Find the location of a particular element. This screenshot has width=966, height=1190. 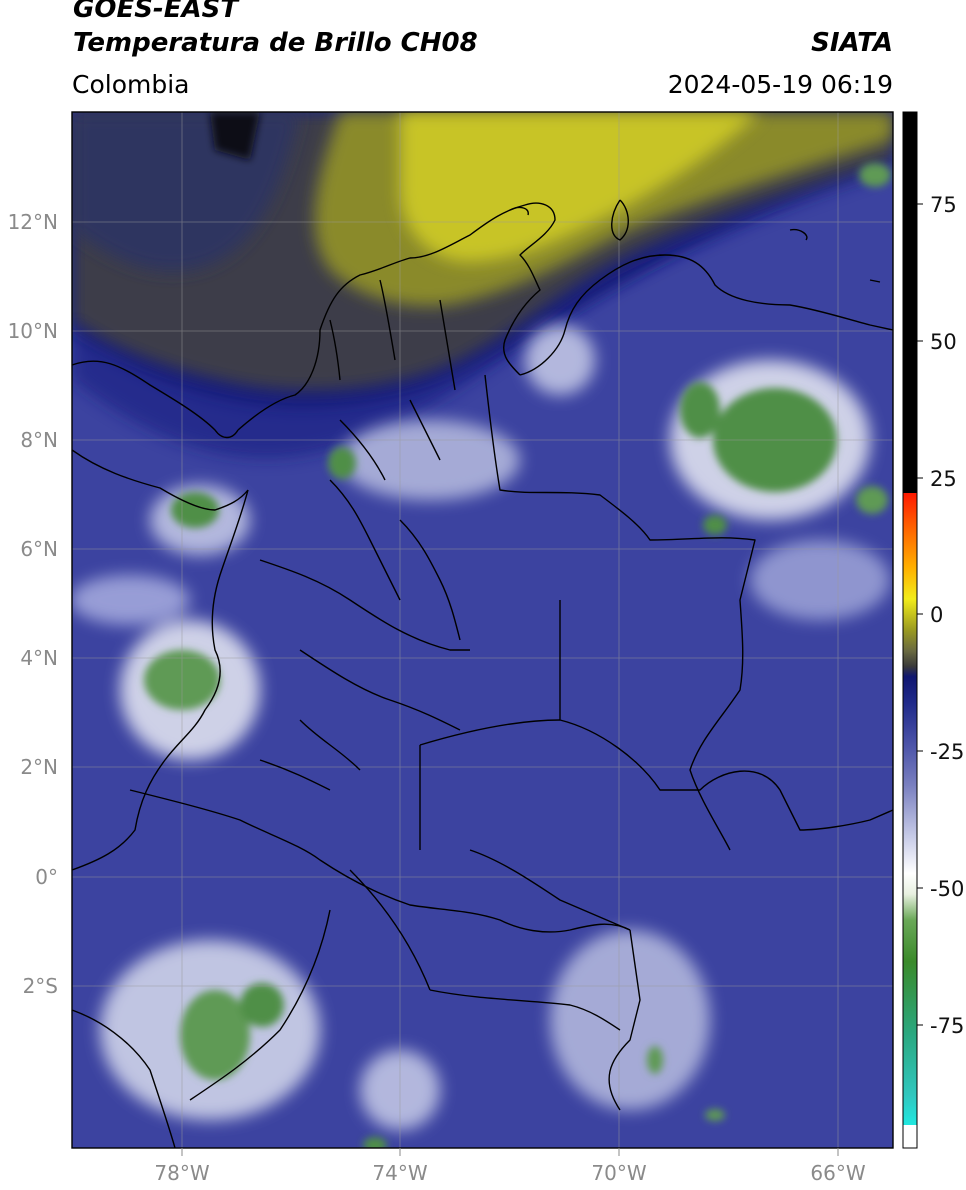

colorbar-tick-label: 75 is located at coordinates (943, 205).